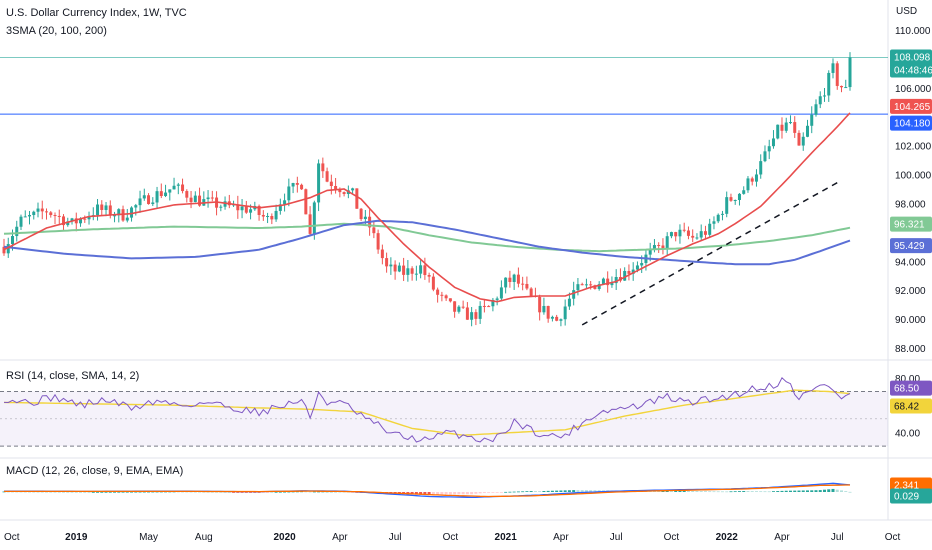 The height and width of the screenshot is (550, 932). Describe the element at coordinates (444, 85) in the screenshot. I see `horizontal-lines` at that location.